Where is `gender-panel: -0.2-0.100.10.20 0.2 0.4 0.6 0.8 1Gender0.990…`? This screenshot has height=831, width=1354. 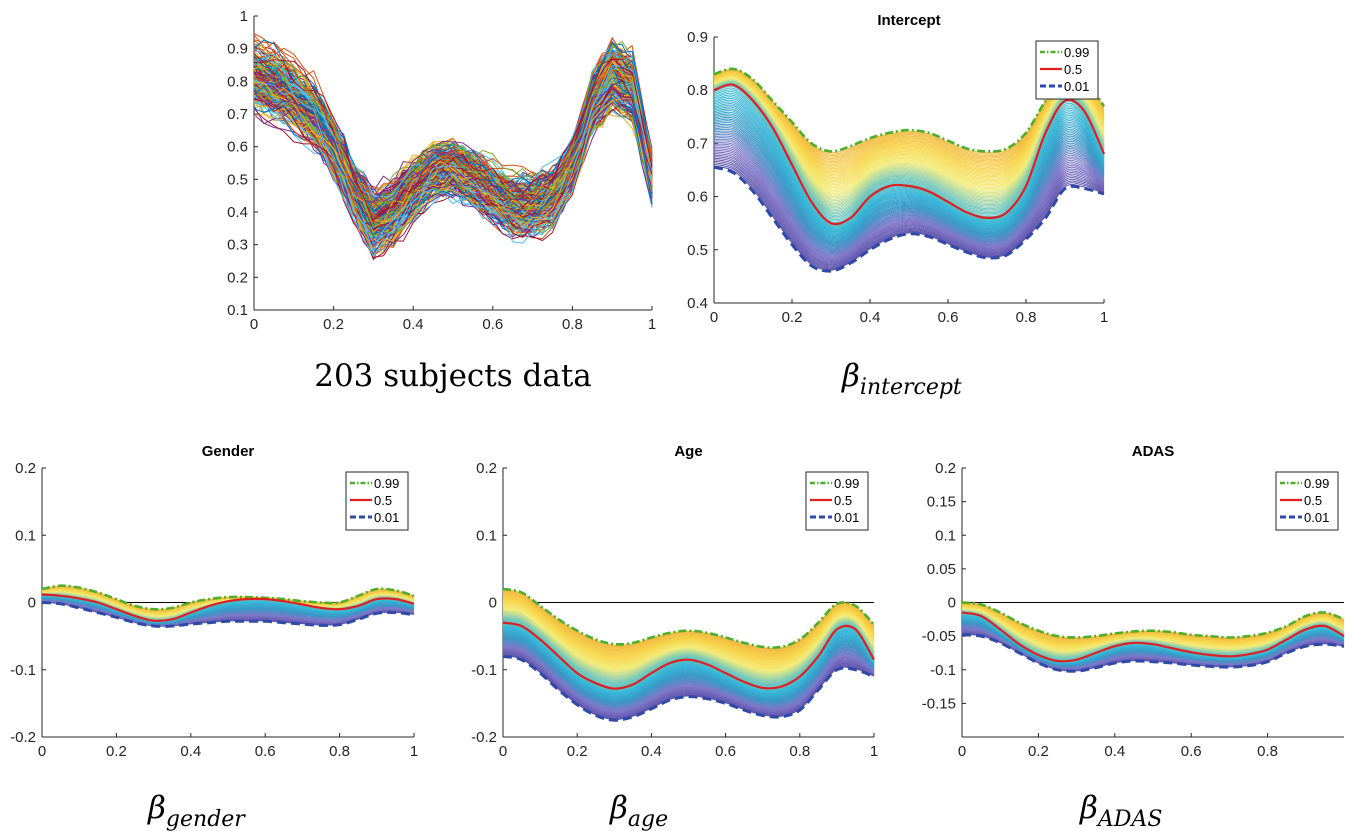
gender-panel: -0.2-0.100.10.20 0.2 0.4 0.6 0.8 1Gender0.990… is located at coordinates (214, 601).